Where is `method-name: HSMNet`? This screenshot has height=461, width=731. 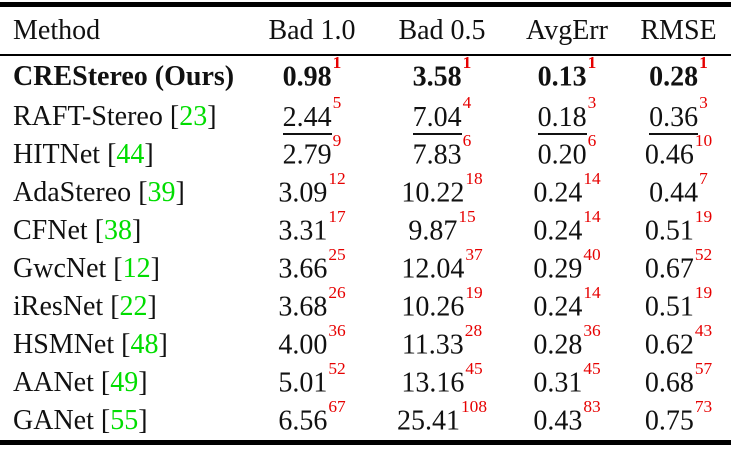 method-name: HSMNet is located at coordinates (64, 344).